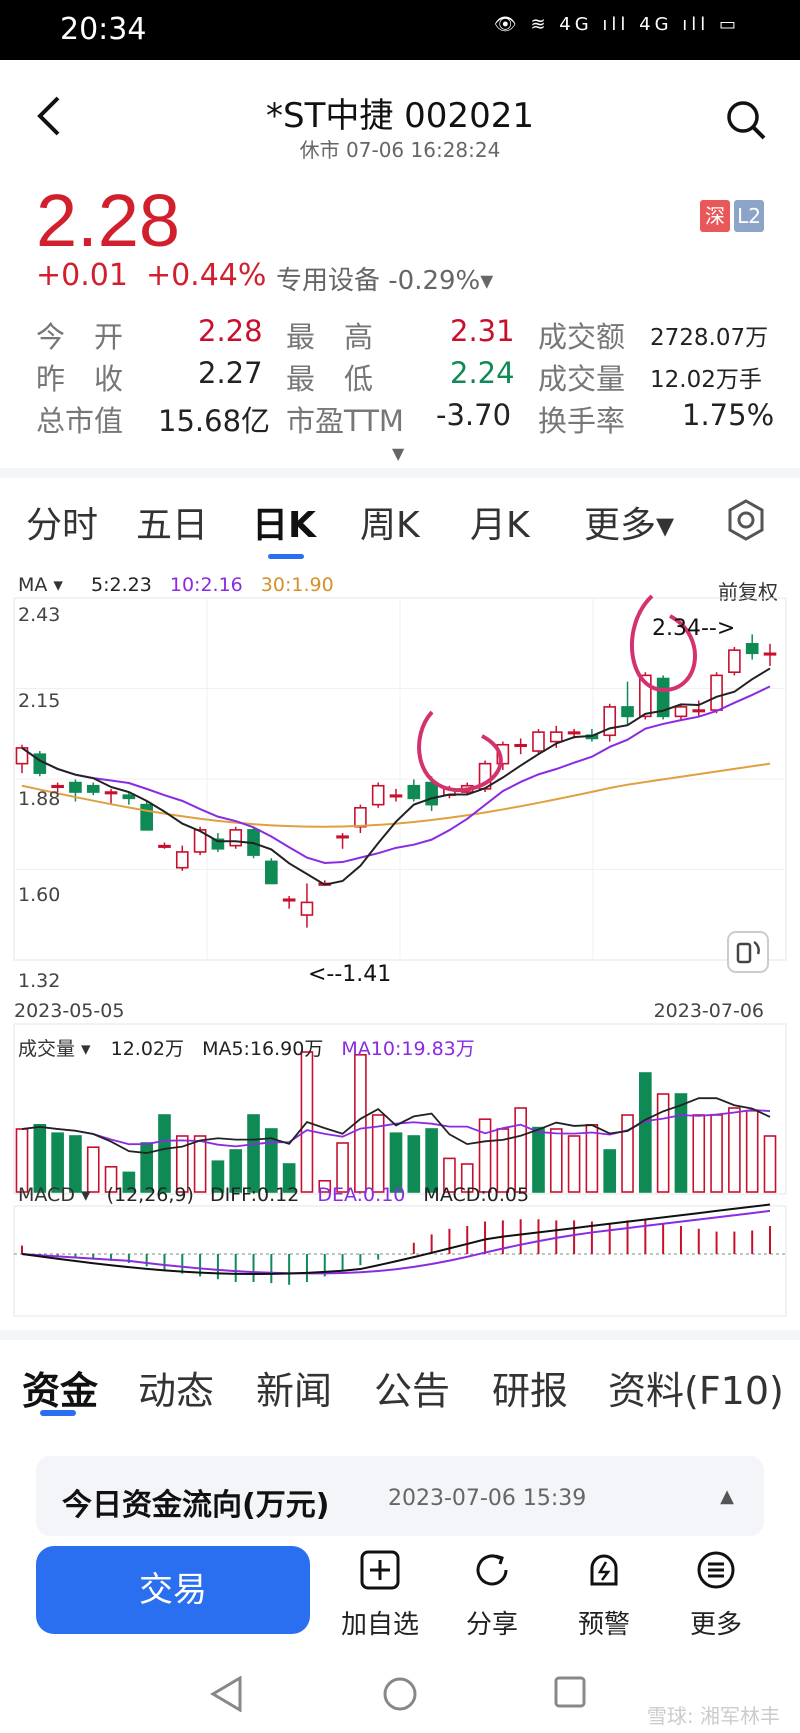 Image resolution: width=800 pixels, height=1733 pixels. What do you see at coordinates (629, 525) in the screenshot?
I see `tab-more: 更多▾` at bounding box center [629, 525].